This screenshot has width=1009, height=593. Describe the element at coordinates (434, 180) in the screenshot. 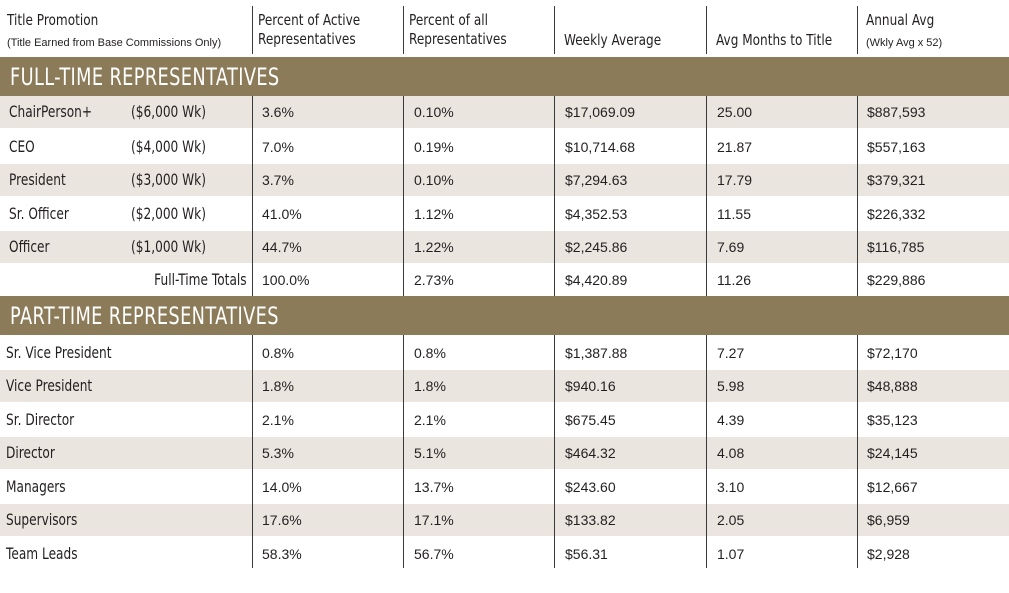

I see `cell-pct-all: 0.10%` at that location.